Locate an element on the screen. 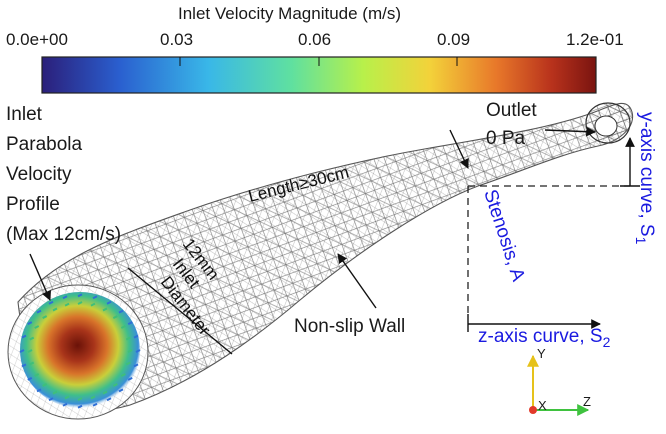 This screenshot has height=434, width=666. triad-y-label: Y is located at coordinates (541, 353).